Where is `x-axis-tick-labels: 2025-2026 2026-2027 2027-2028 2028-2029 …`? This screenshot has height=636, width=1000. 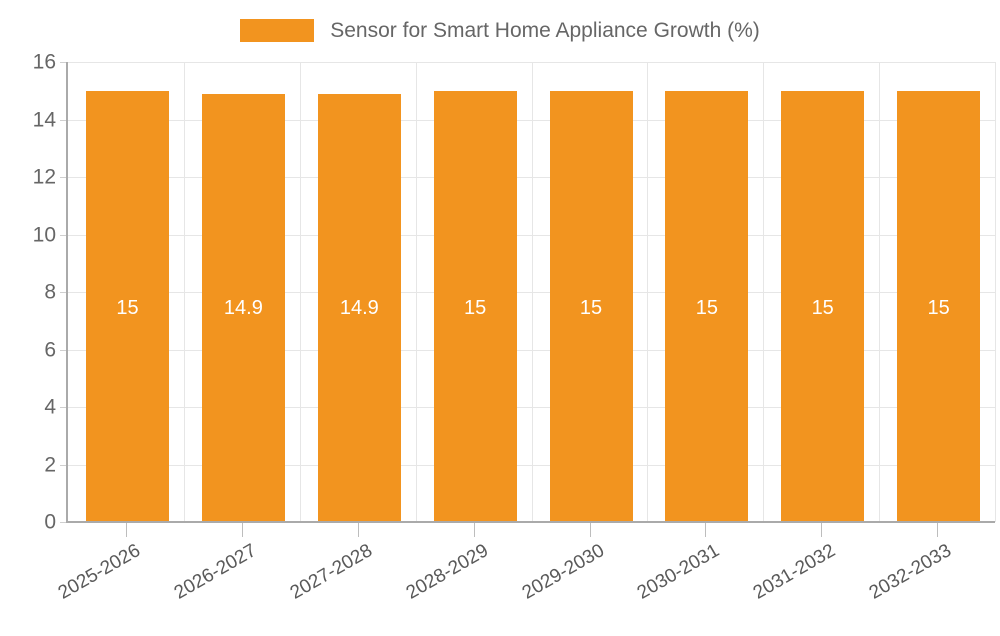
x-axis-tick-labels: 2025-2026 2026-2027 2027-2028 2028-2029 … is located at coordinates (505, 572).